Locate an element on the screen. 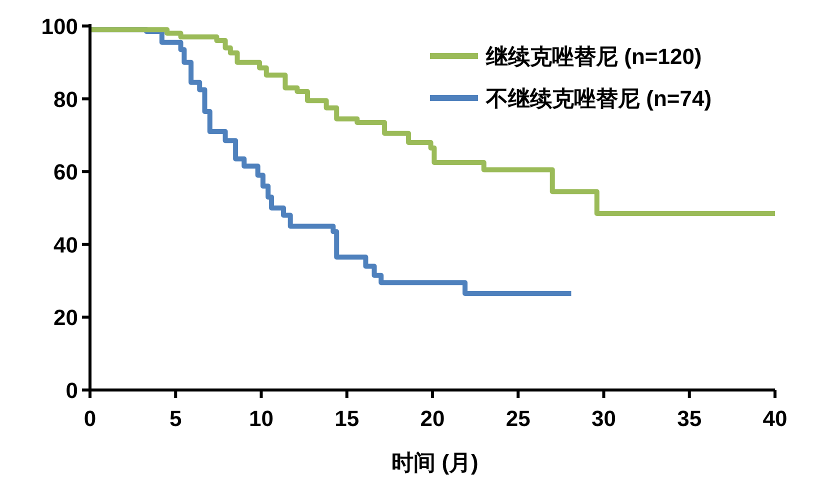 The width and height of the screenshot is (815, 482). x-tick-label: 30 is located at coordinates (604, 418).